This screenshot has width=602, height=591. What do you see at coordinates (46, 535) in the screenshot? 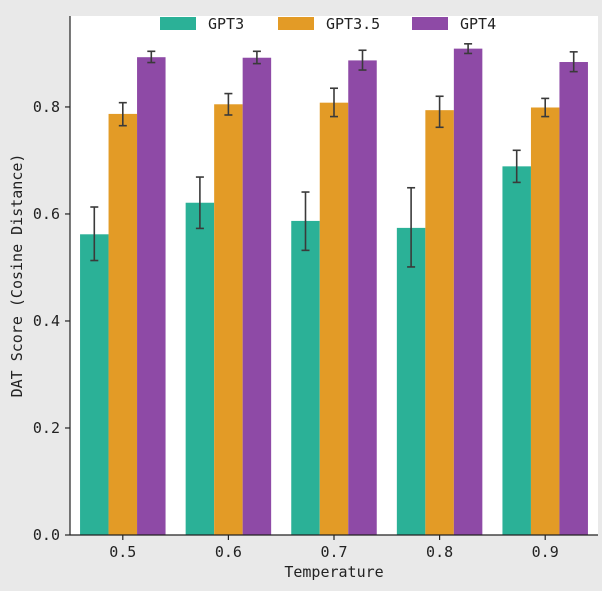
I see `y-tick-label: 0.0` at bounding box center [46, 535].